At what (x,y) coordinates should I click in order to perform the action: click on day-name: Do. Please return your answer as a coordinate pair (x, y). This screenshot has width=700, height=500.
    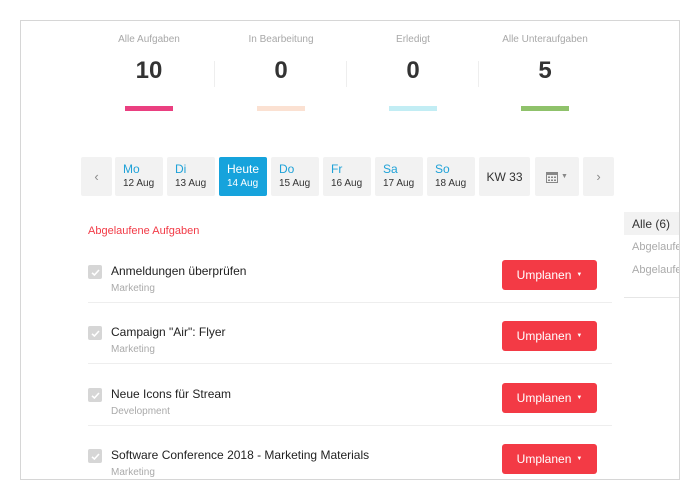
    Looking at the image, I should click on (287, 169).